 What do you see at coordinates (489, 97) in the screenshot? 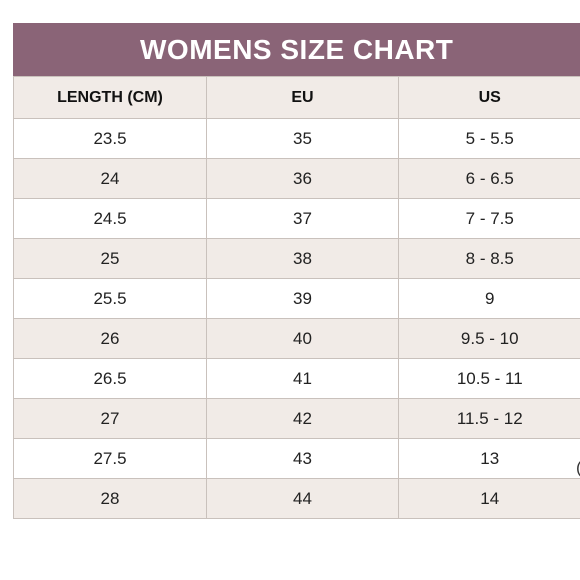
I see `header-us: US` at bounding box center [489, 97].